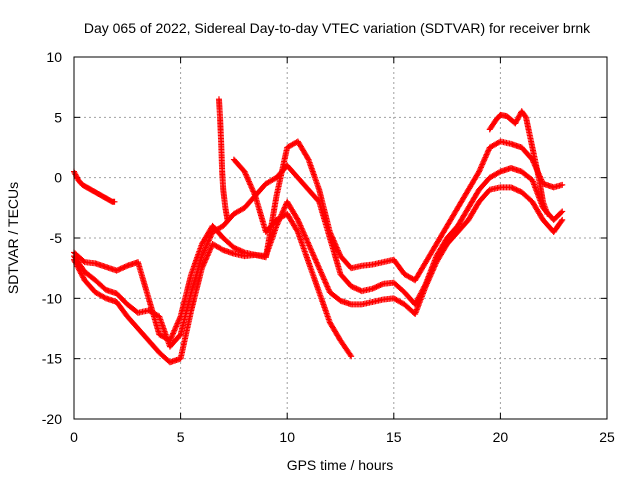  I want to click on y-tick-labels: -20 -15 -10 -5 0 5 10, so click(52, 238).